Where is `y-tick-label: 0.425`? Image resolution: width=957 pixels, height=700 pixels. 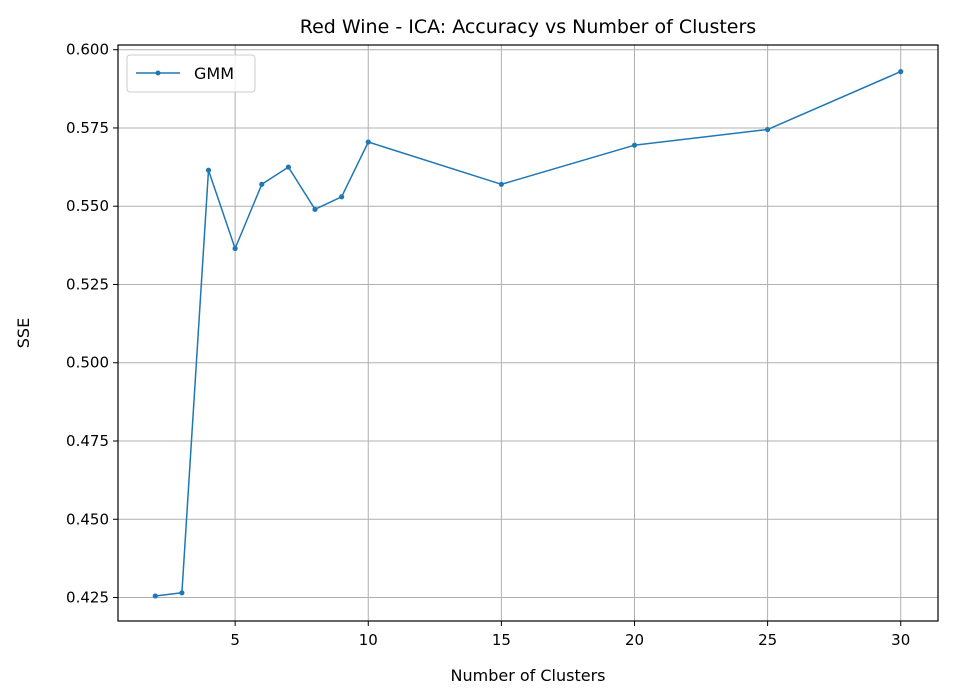 y-tick-label: 0.425 is located at coordinates (87, 598).